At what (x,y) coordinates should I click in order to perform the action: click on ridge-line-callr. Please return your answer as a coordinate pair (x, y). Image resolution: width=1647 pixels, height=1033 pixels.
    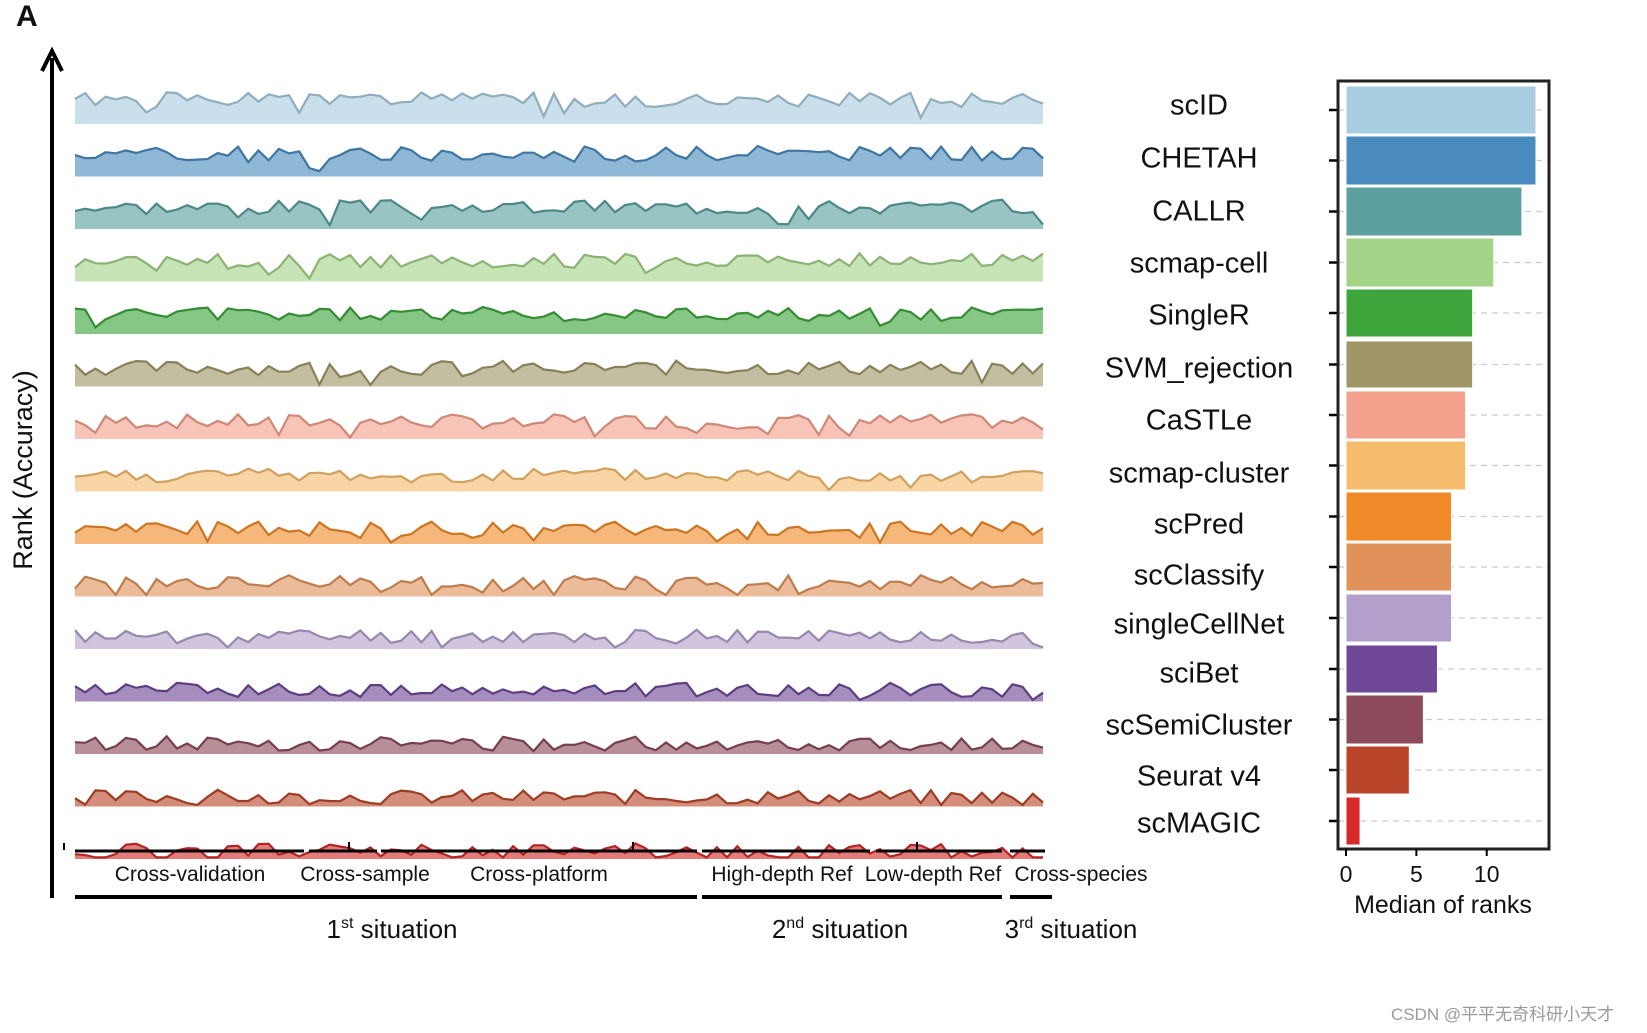
    Looking at the image, I should click on (559, 213).